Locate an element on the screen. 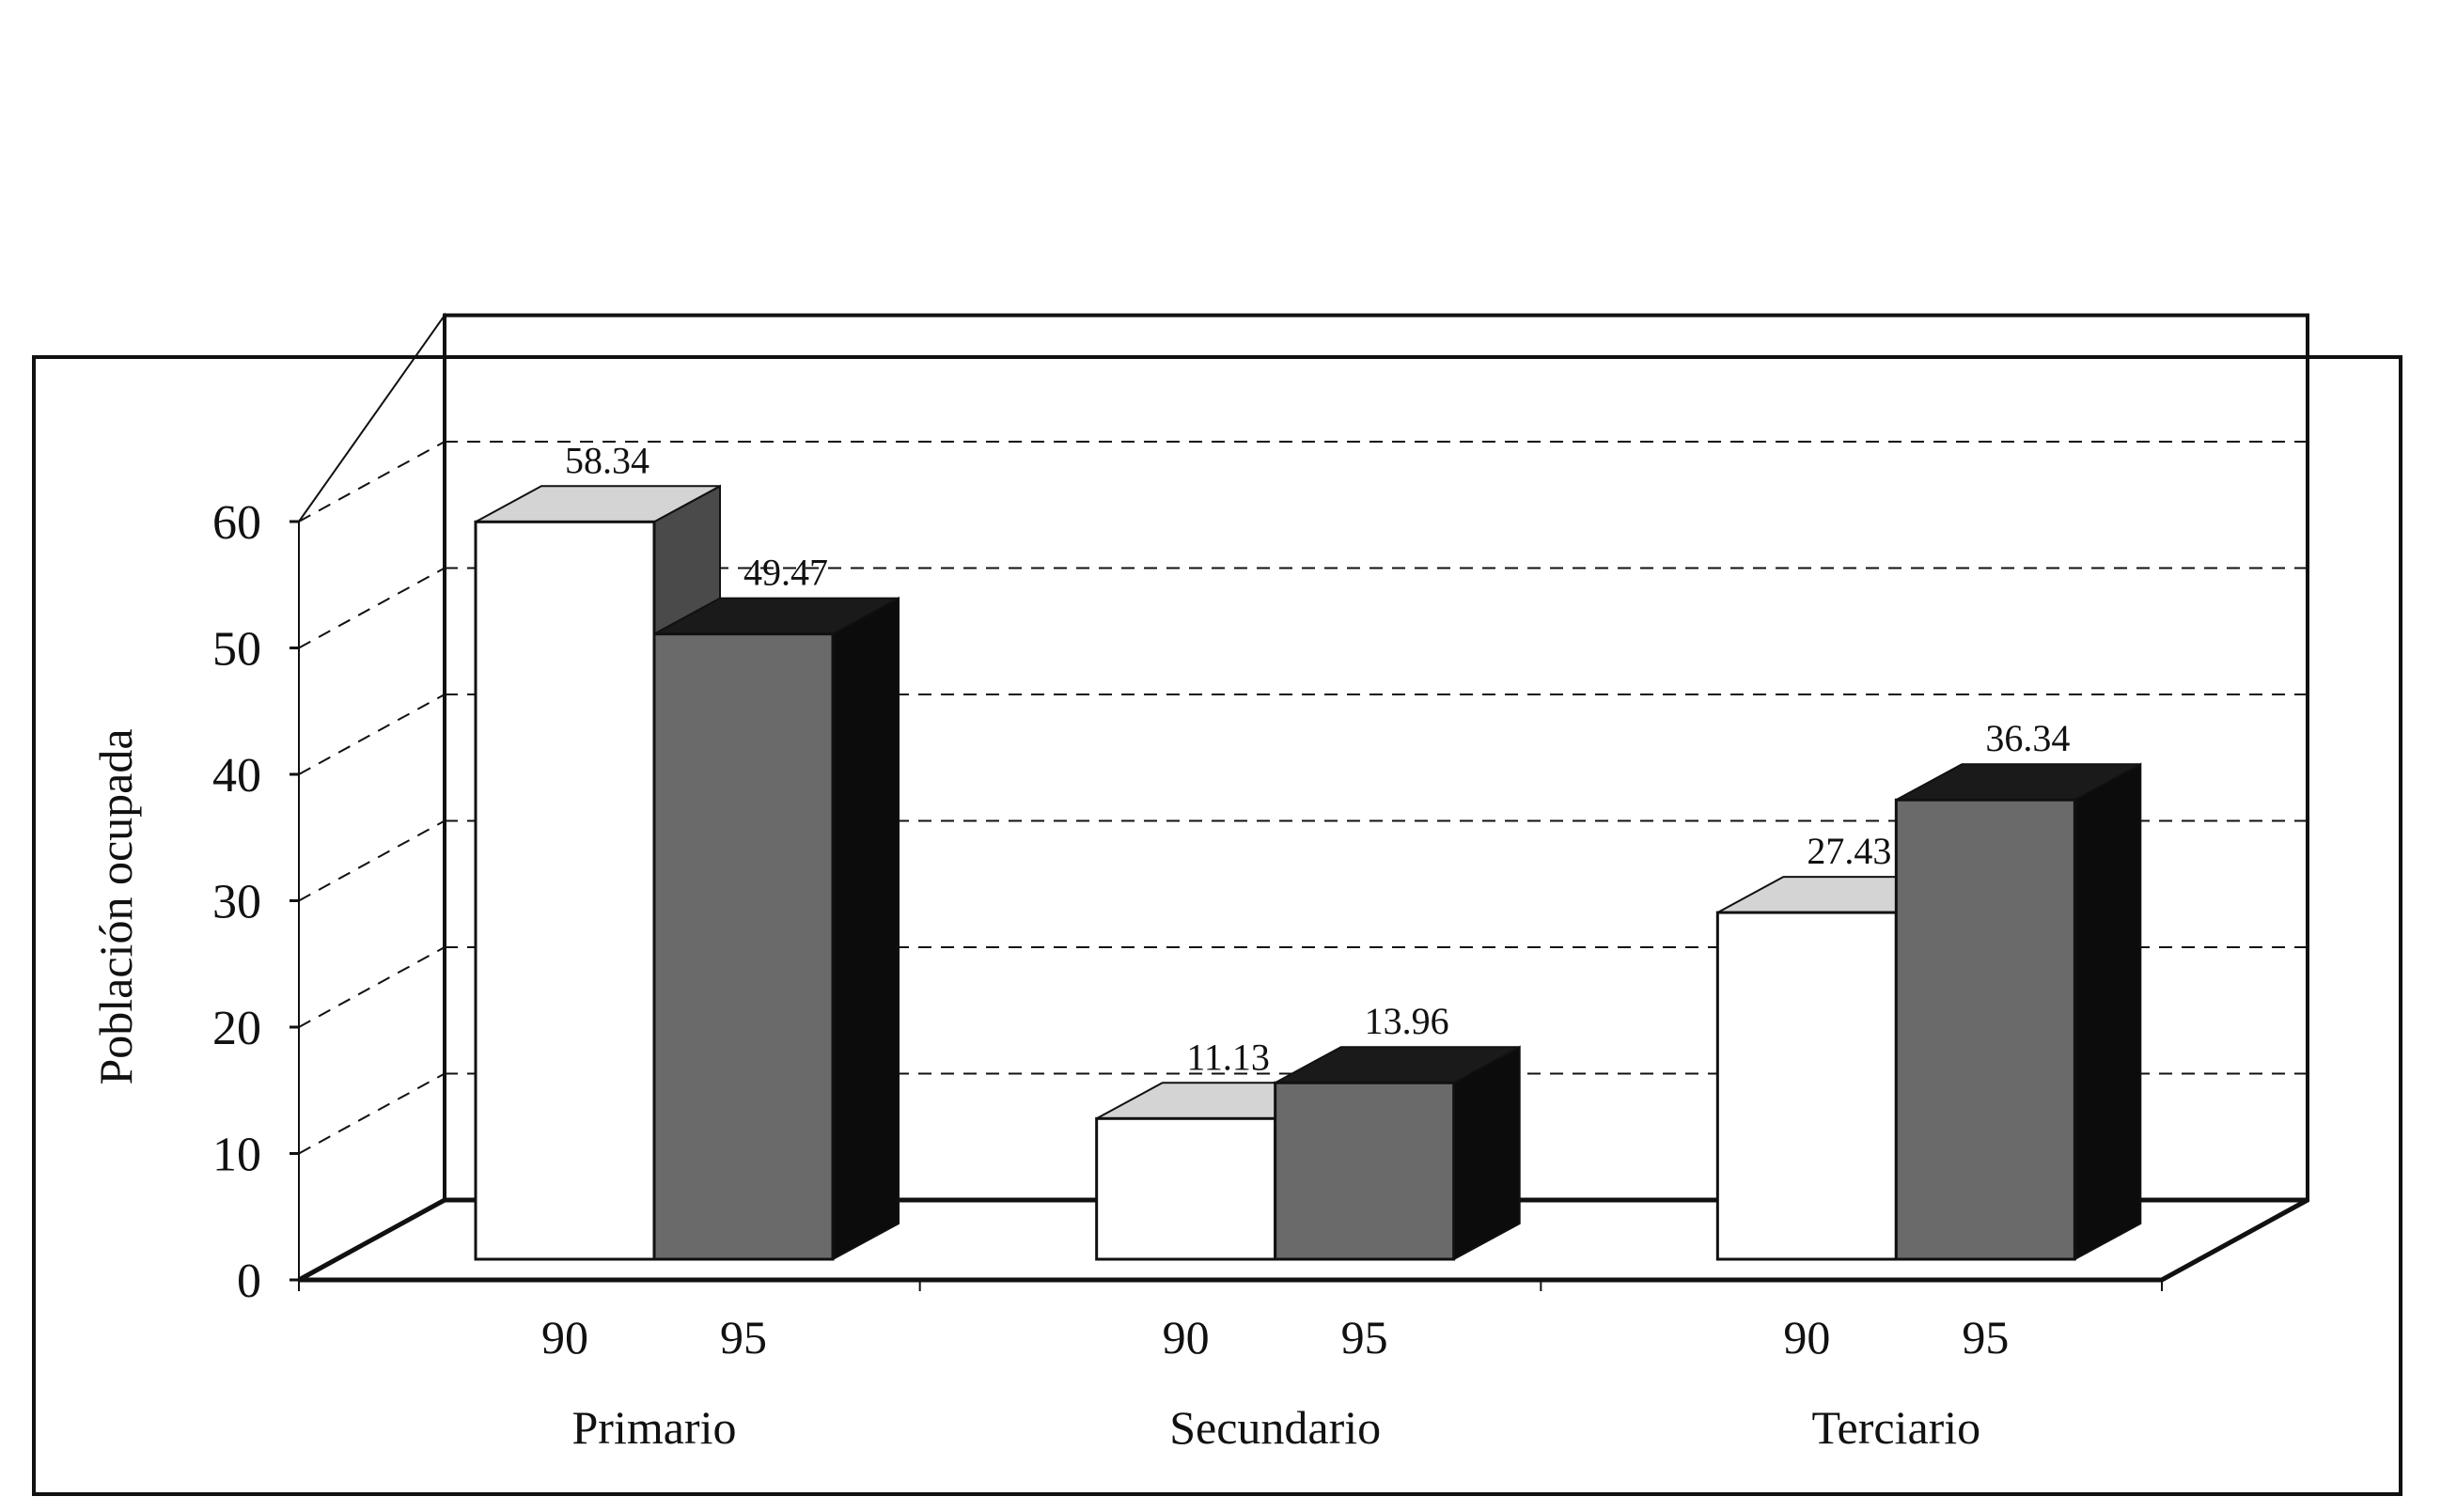 The width and height of the screenshot is (2457, 1512). data-label: 11.13 is located at coordinates (1228, 1057).